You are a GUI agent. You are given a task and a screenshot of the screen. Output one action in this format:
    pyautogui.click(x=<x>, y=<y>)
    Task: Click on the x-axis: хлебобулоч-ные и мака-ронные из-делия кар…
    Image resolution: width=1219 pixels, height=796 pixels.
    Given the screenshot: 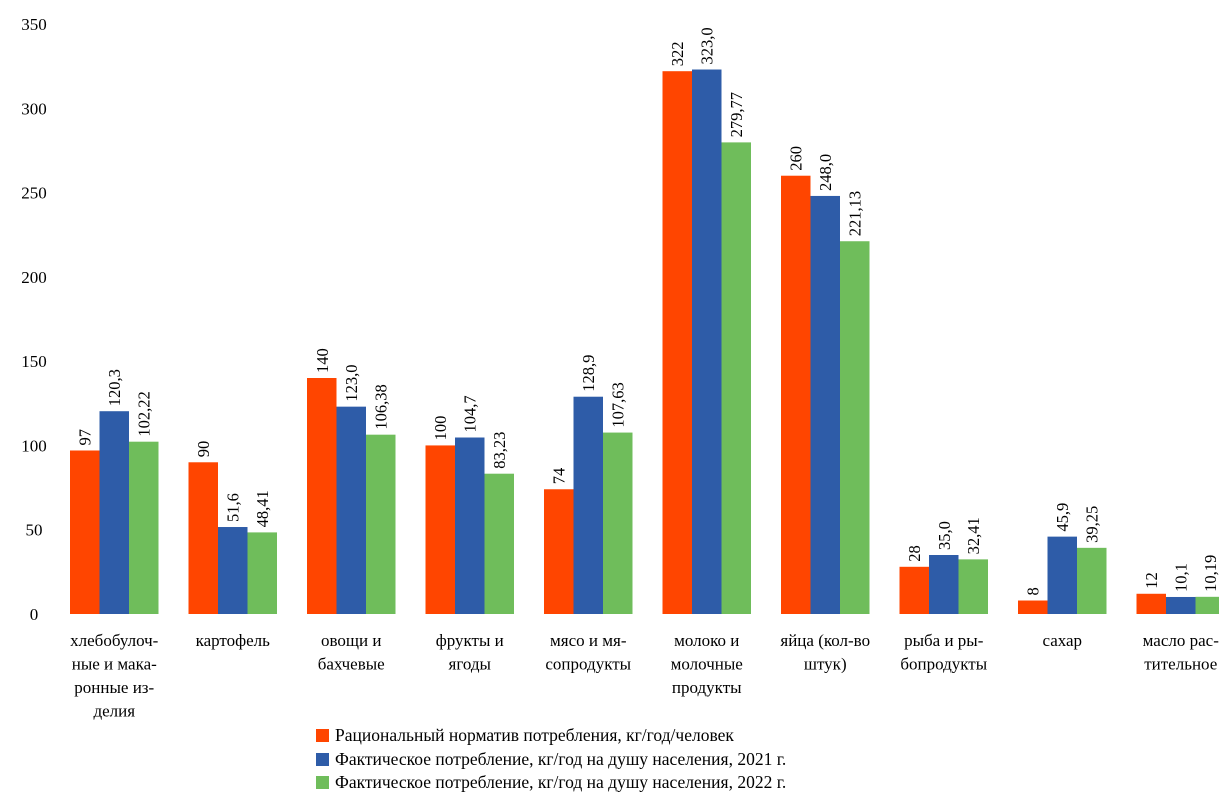 What is the action you would take?
    pyautogui.click(x=644, y=675)
    